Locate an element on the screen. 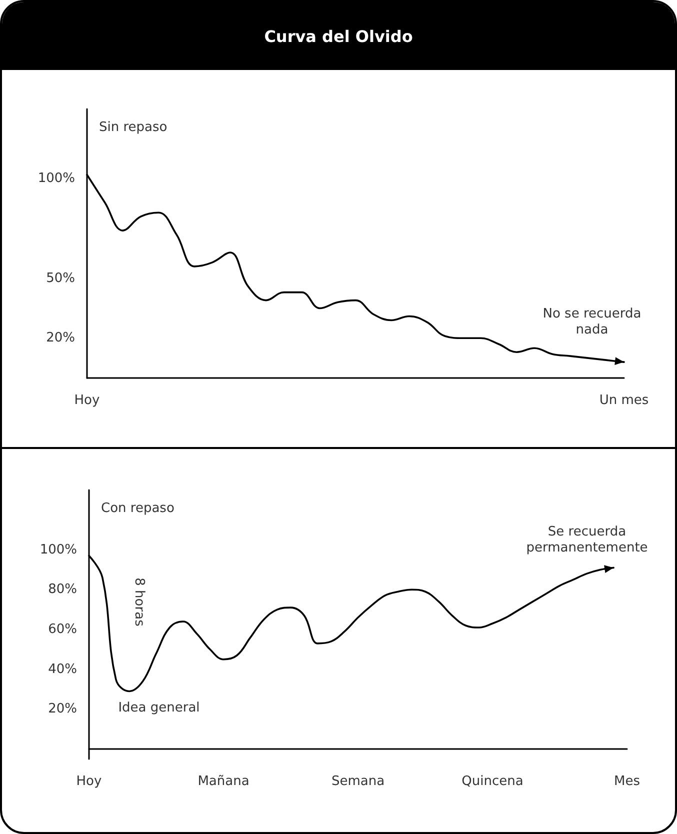  text: Sin repaso is located at coordinates (133, 127).